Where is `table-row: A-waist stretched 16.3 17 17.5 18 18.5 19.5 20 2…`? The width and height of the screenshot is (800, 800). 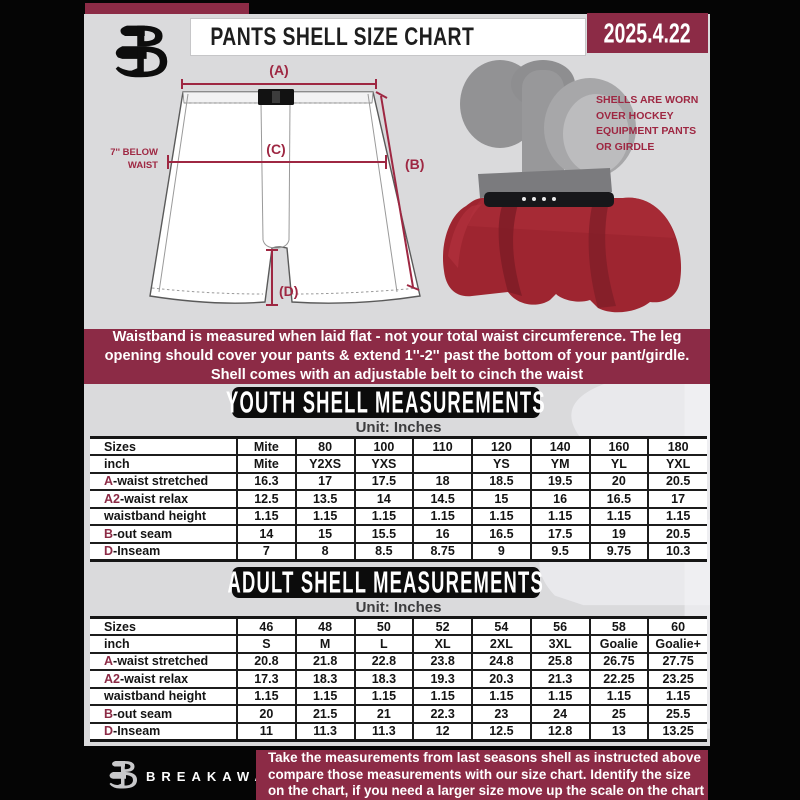
table-row: A-waist stretched 16.3 17 17.5 18 18.5 19.5 20 2… is located at coordinates (398, 480).